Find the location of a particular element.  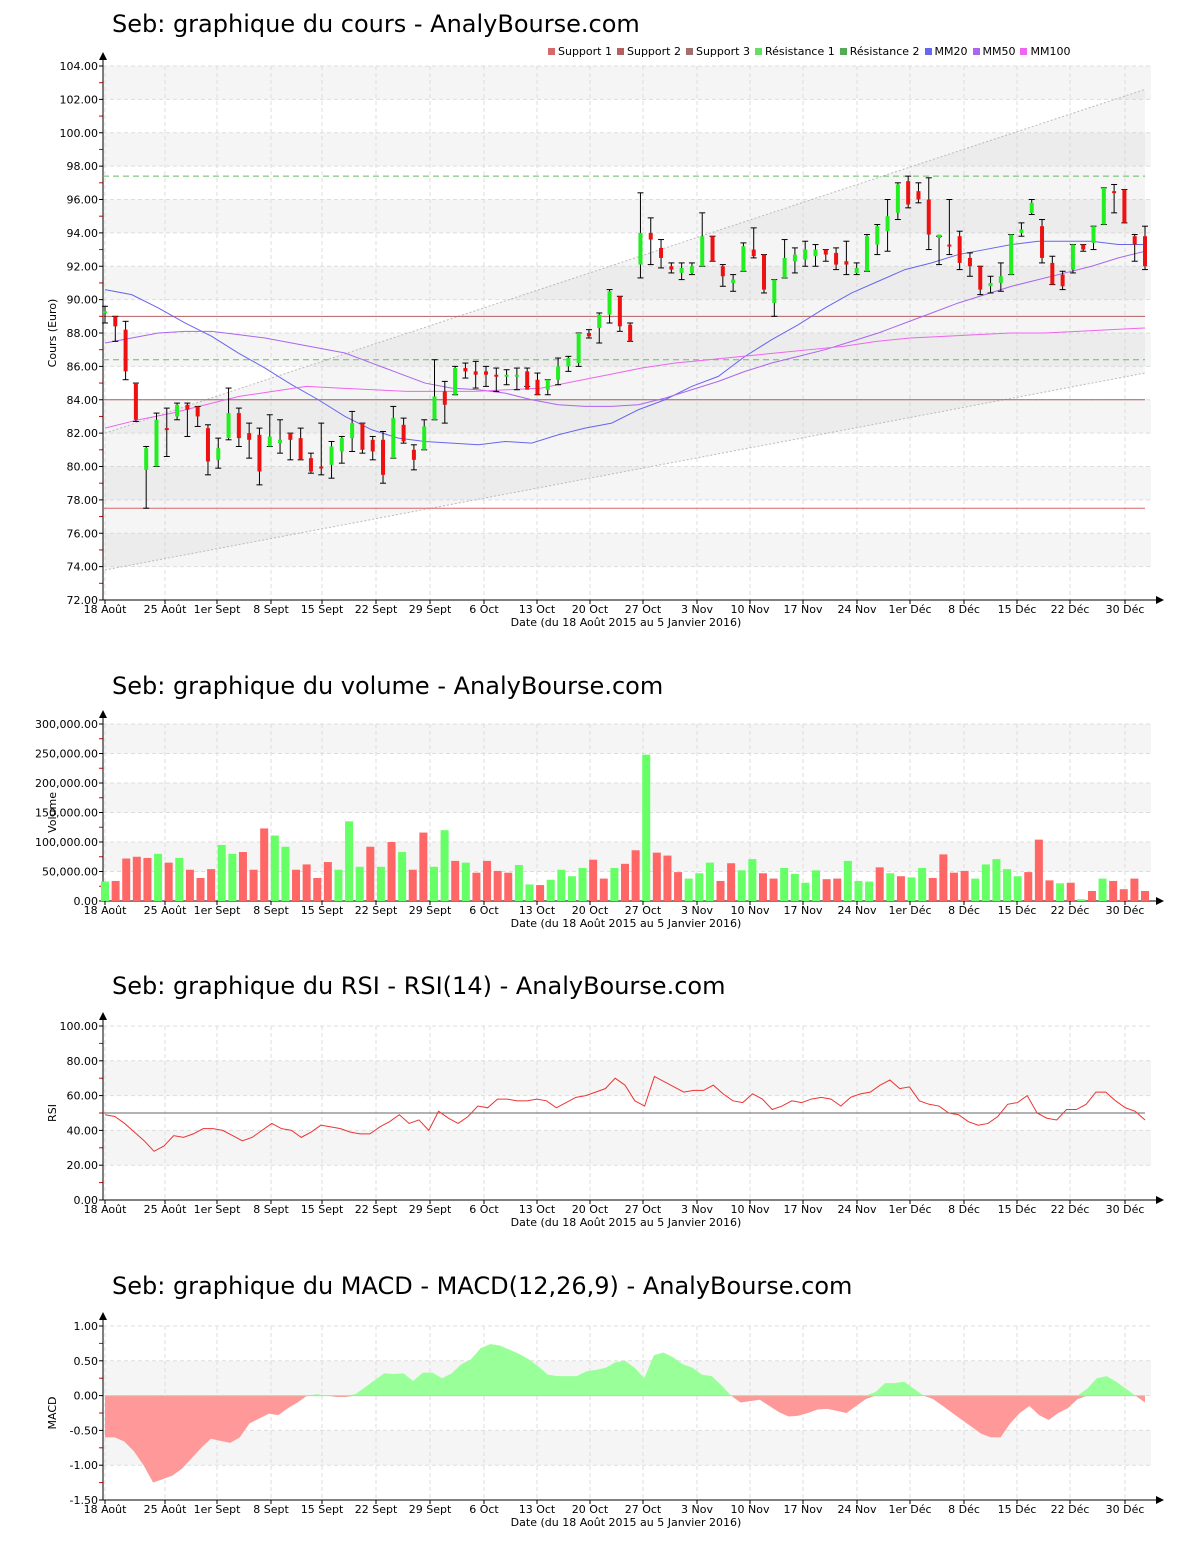

trend-line is located at coordinates (625, 471).